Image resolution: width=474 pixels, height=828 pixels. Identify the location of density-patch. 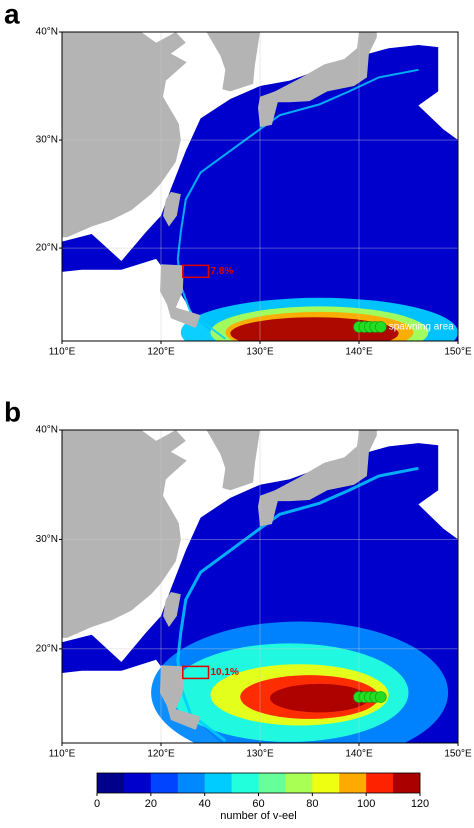
(319, 698).